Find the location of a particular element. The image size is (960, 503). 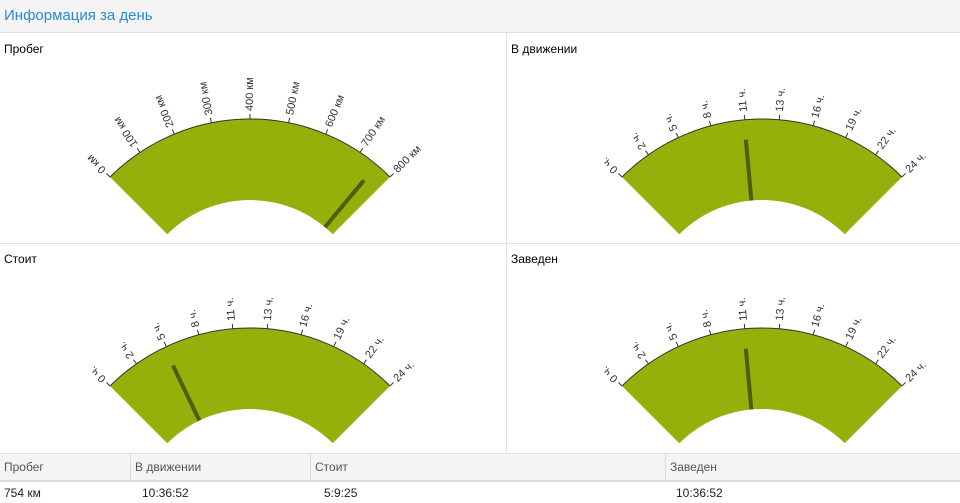

gauge-title: Пробег is located at coordinates (24, 49).